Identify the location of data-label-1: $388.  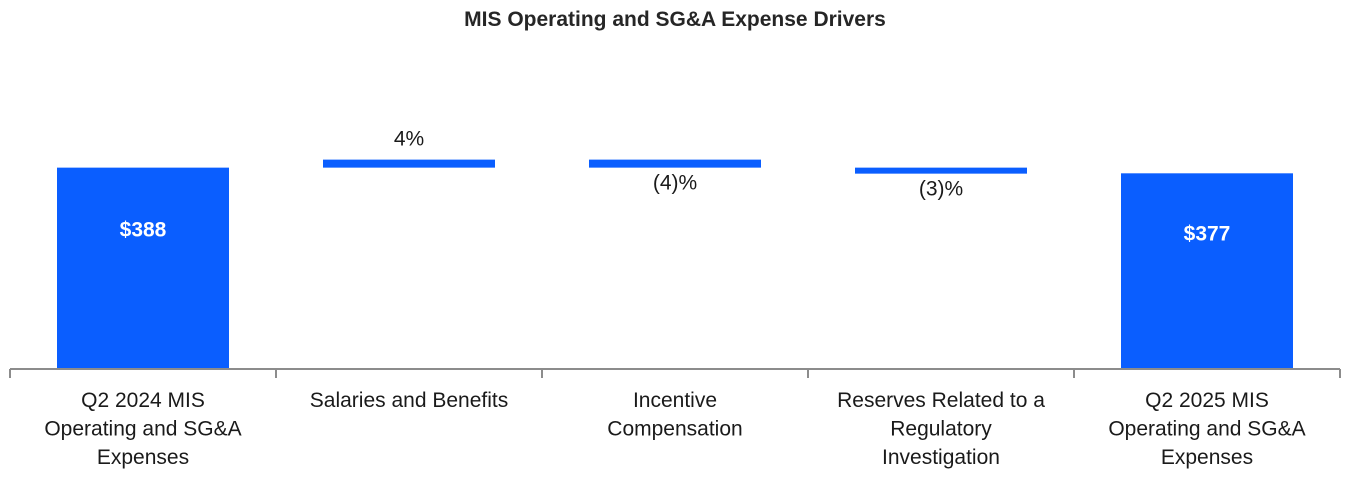
(143, 230).